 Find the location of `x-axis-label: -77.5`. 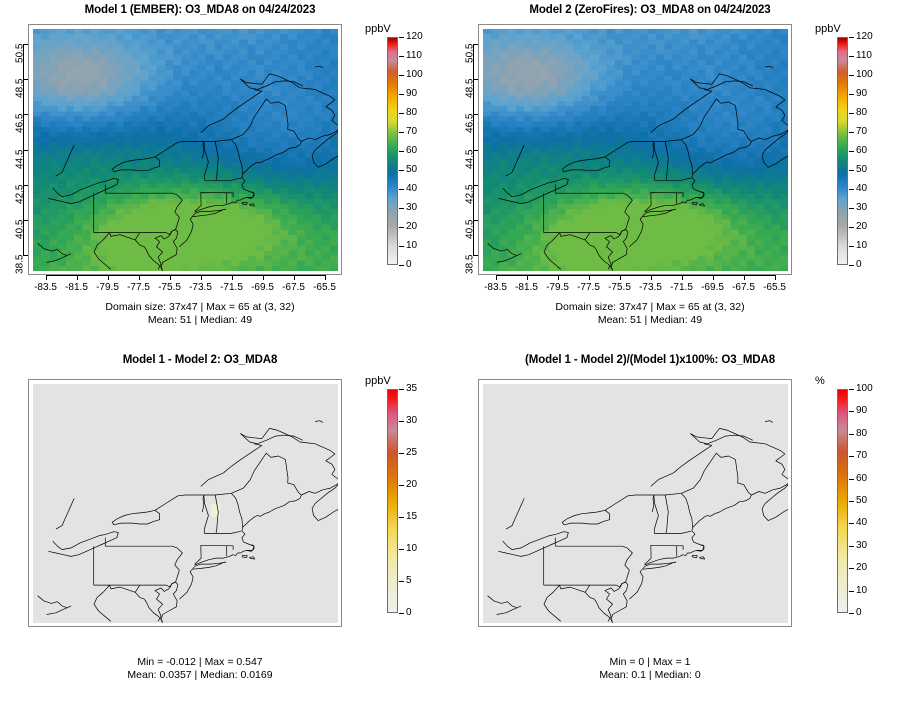

x-axis-label: -77.5 is located at coordinates (588, 287).